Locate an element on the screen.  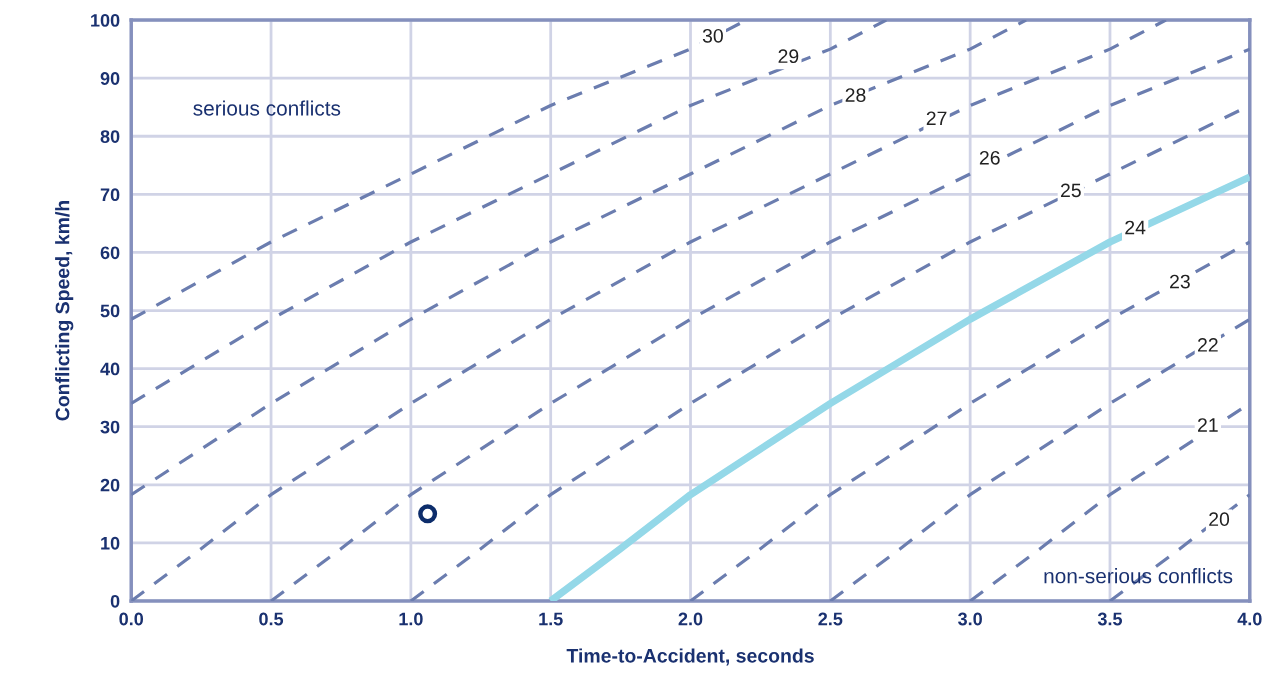
annotation: 27 is located at coordinates (936, 118).